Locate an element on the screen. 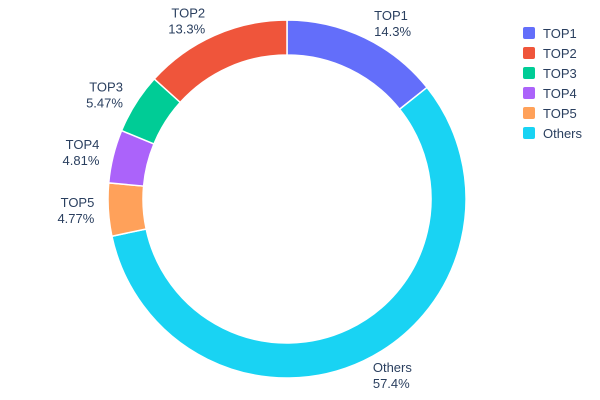 This screenshot has width=600, height=400. legend-swatch-top2 is located at coordinates (529, 53).